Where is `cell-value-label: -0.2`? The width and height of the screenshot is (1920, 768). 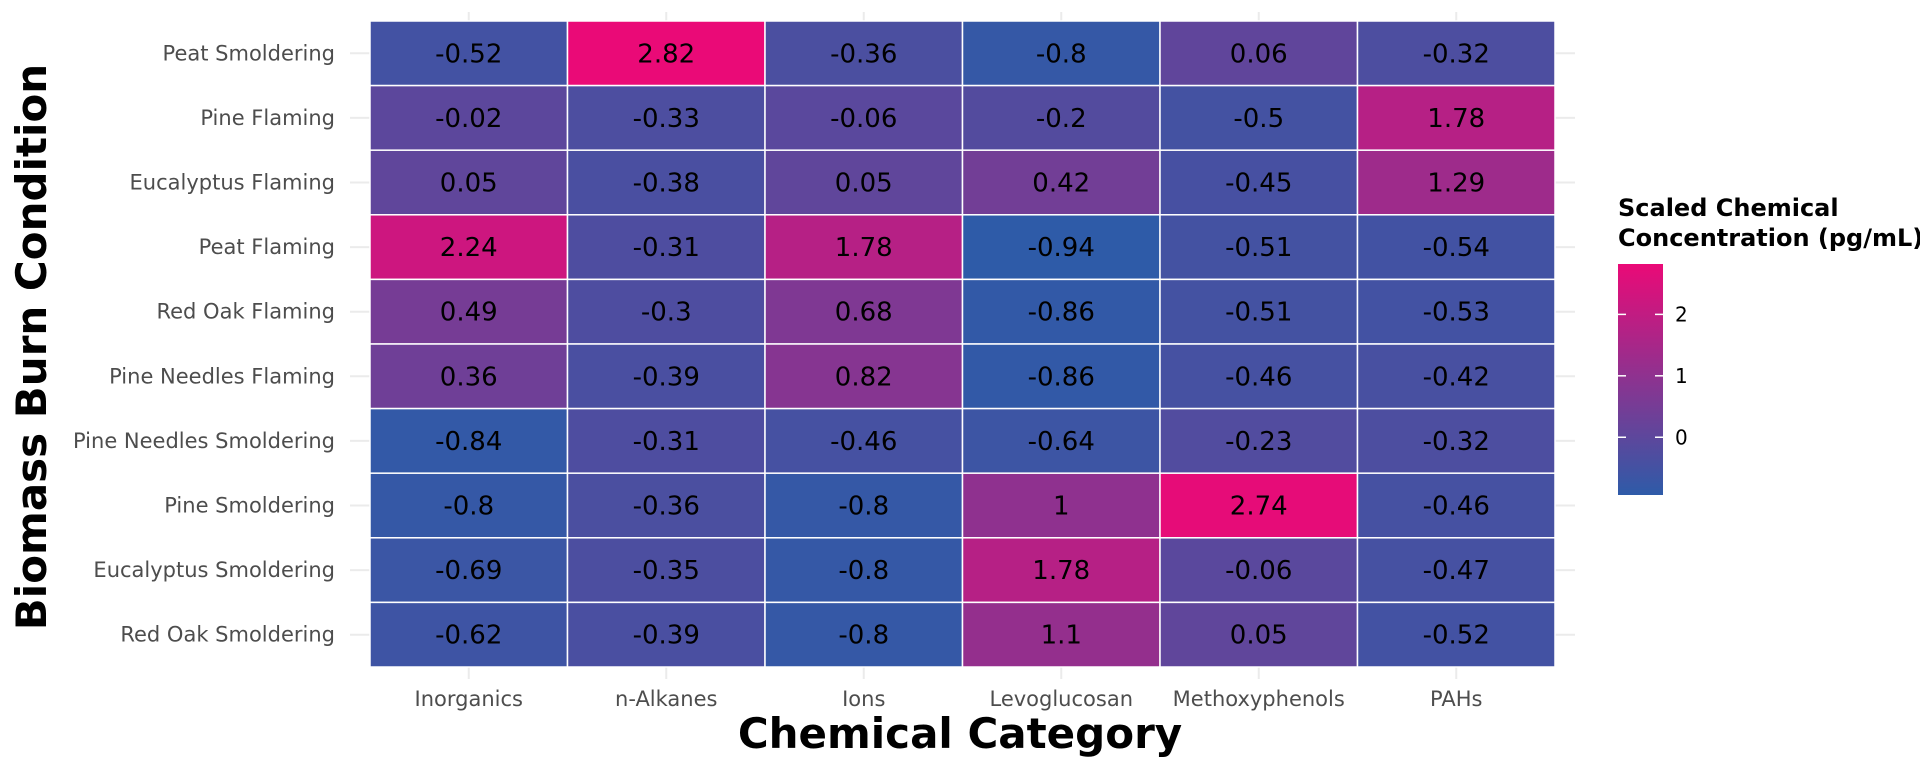
cell-value-label: -0.2 is located at coordinates (1061, 119).